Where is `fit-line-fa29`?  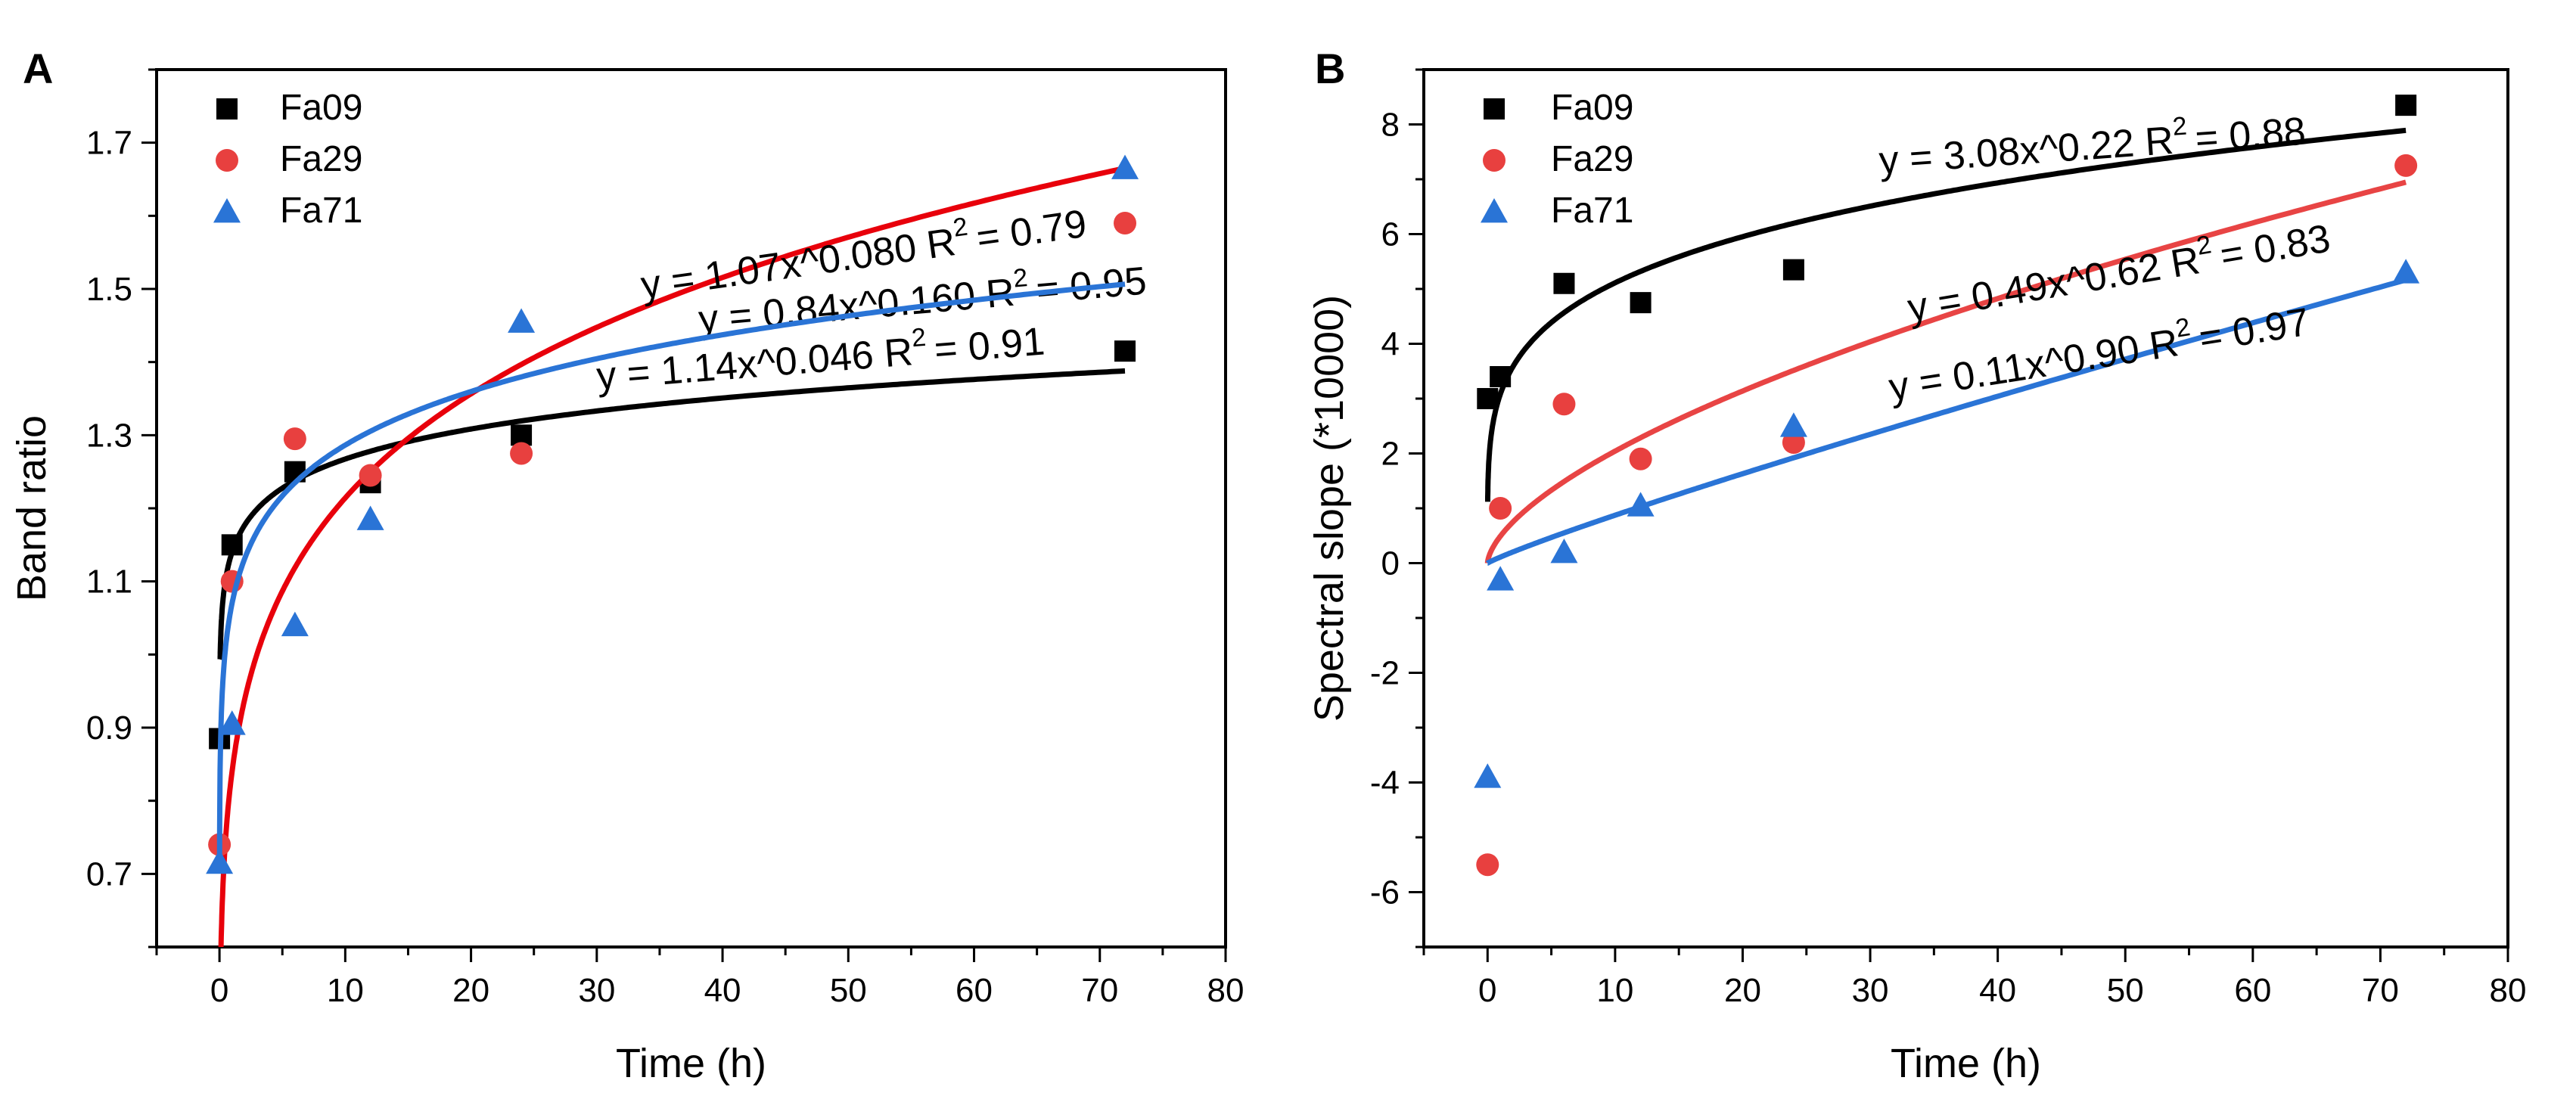 fit-line-fa29 is located at coordinates (1946, 372).